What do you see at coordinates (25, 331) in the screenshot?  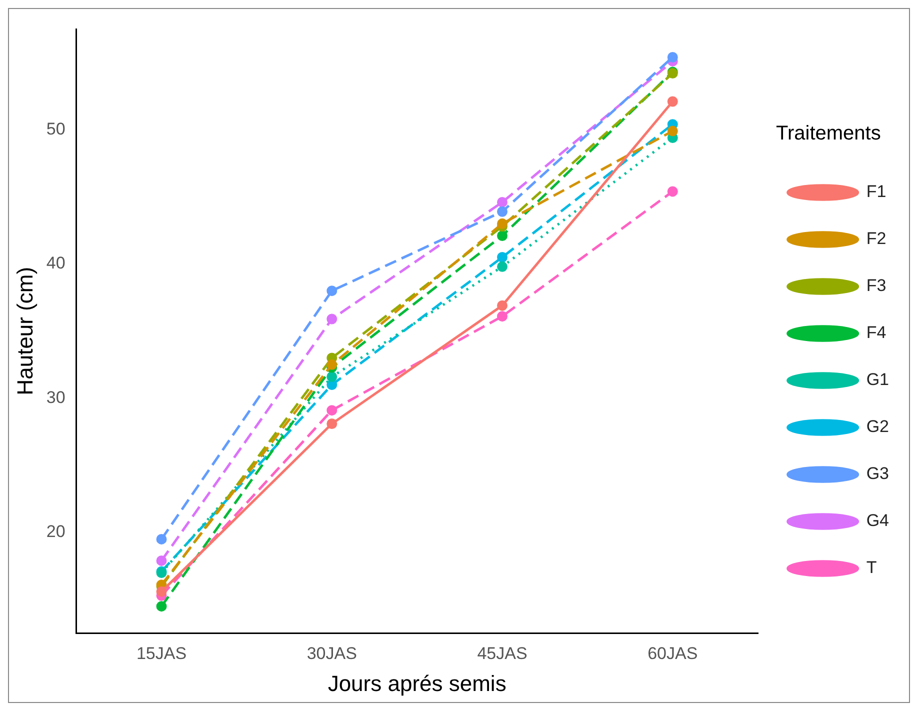 I see `y-axis-title: Hauteur (cm)` at bounding box center [25, 331].